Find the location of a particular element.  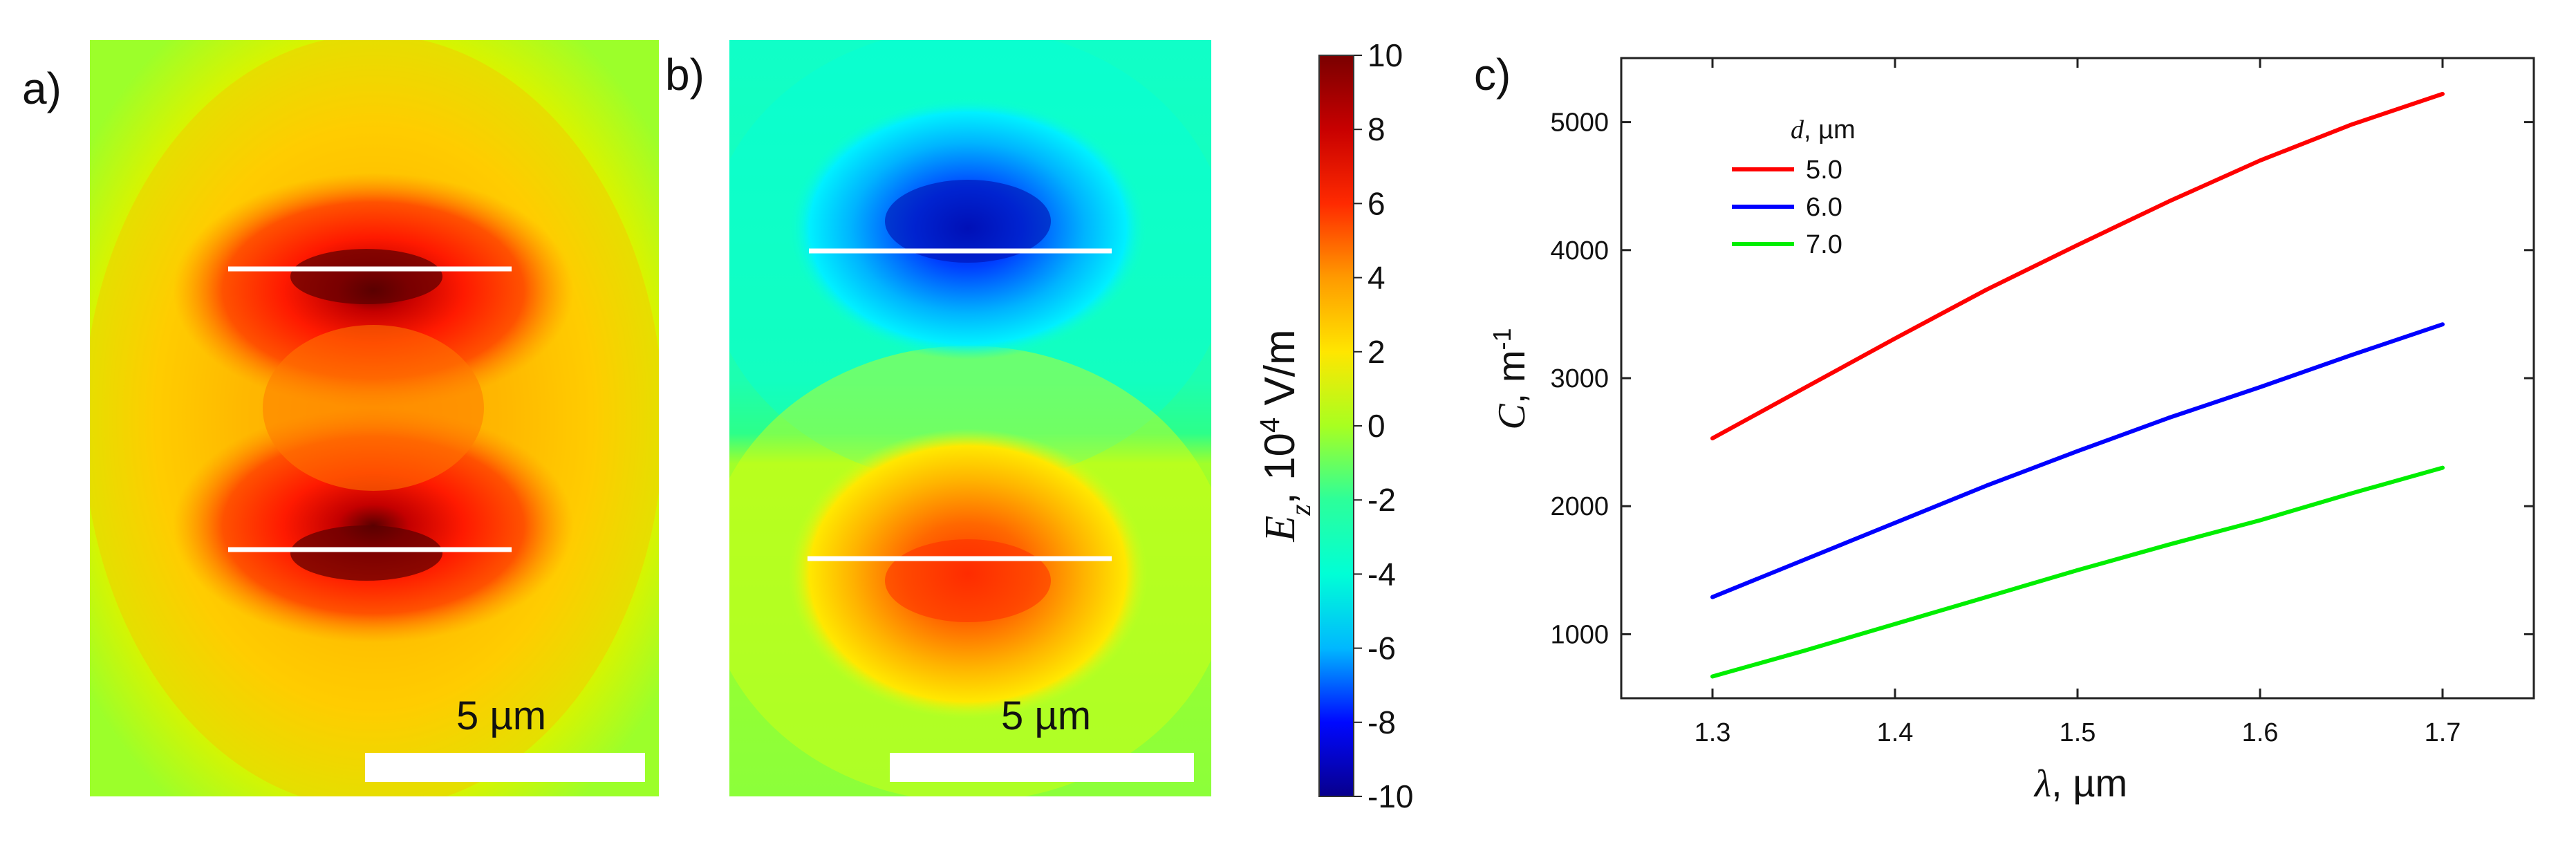

panel-b-scale-bar is located at coordinates (1042, 767).